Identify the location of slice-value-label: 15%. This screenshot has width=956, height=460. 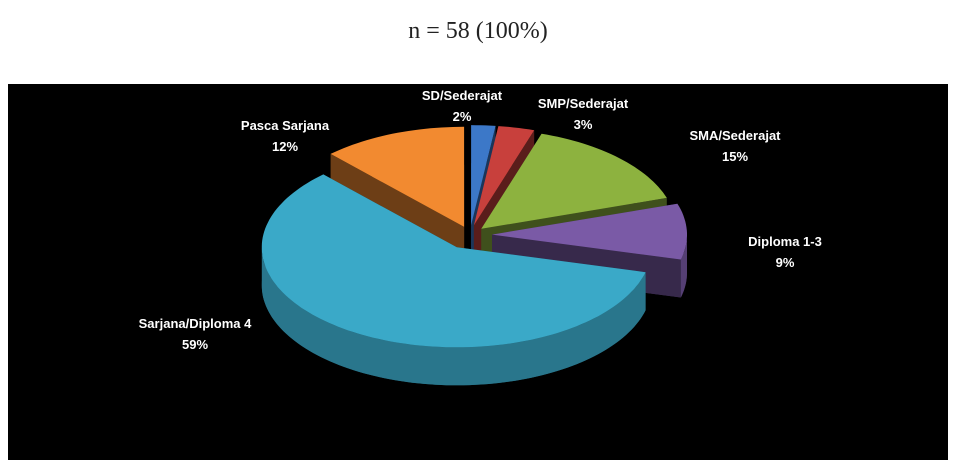
(735, 156).